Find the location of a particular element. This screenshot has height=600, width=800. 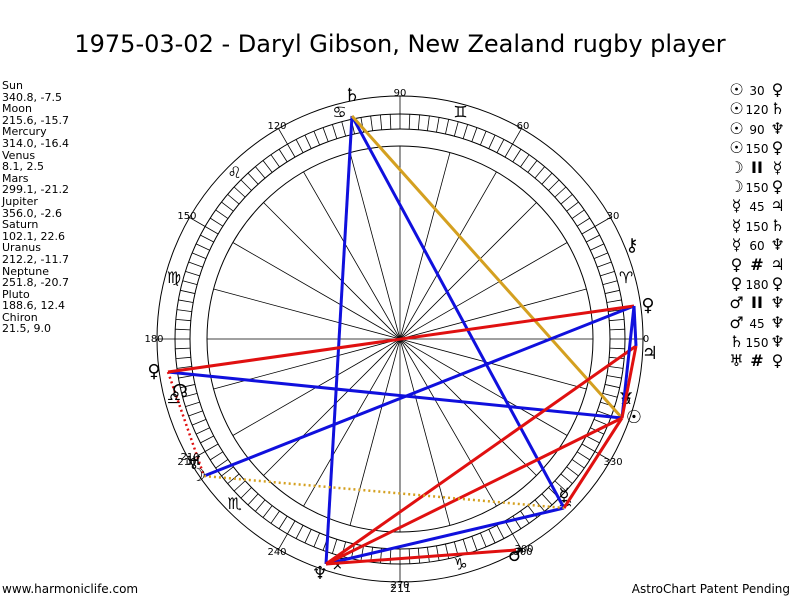

planet-coords-mars: 299.1, -21.2 is located at coordinates (35, 190).